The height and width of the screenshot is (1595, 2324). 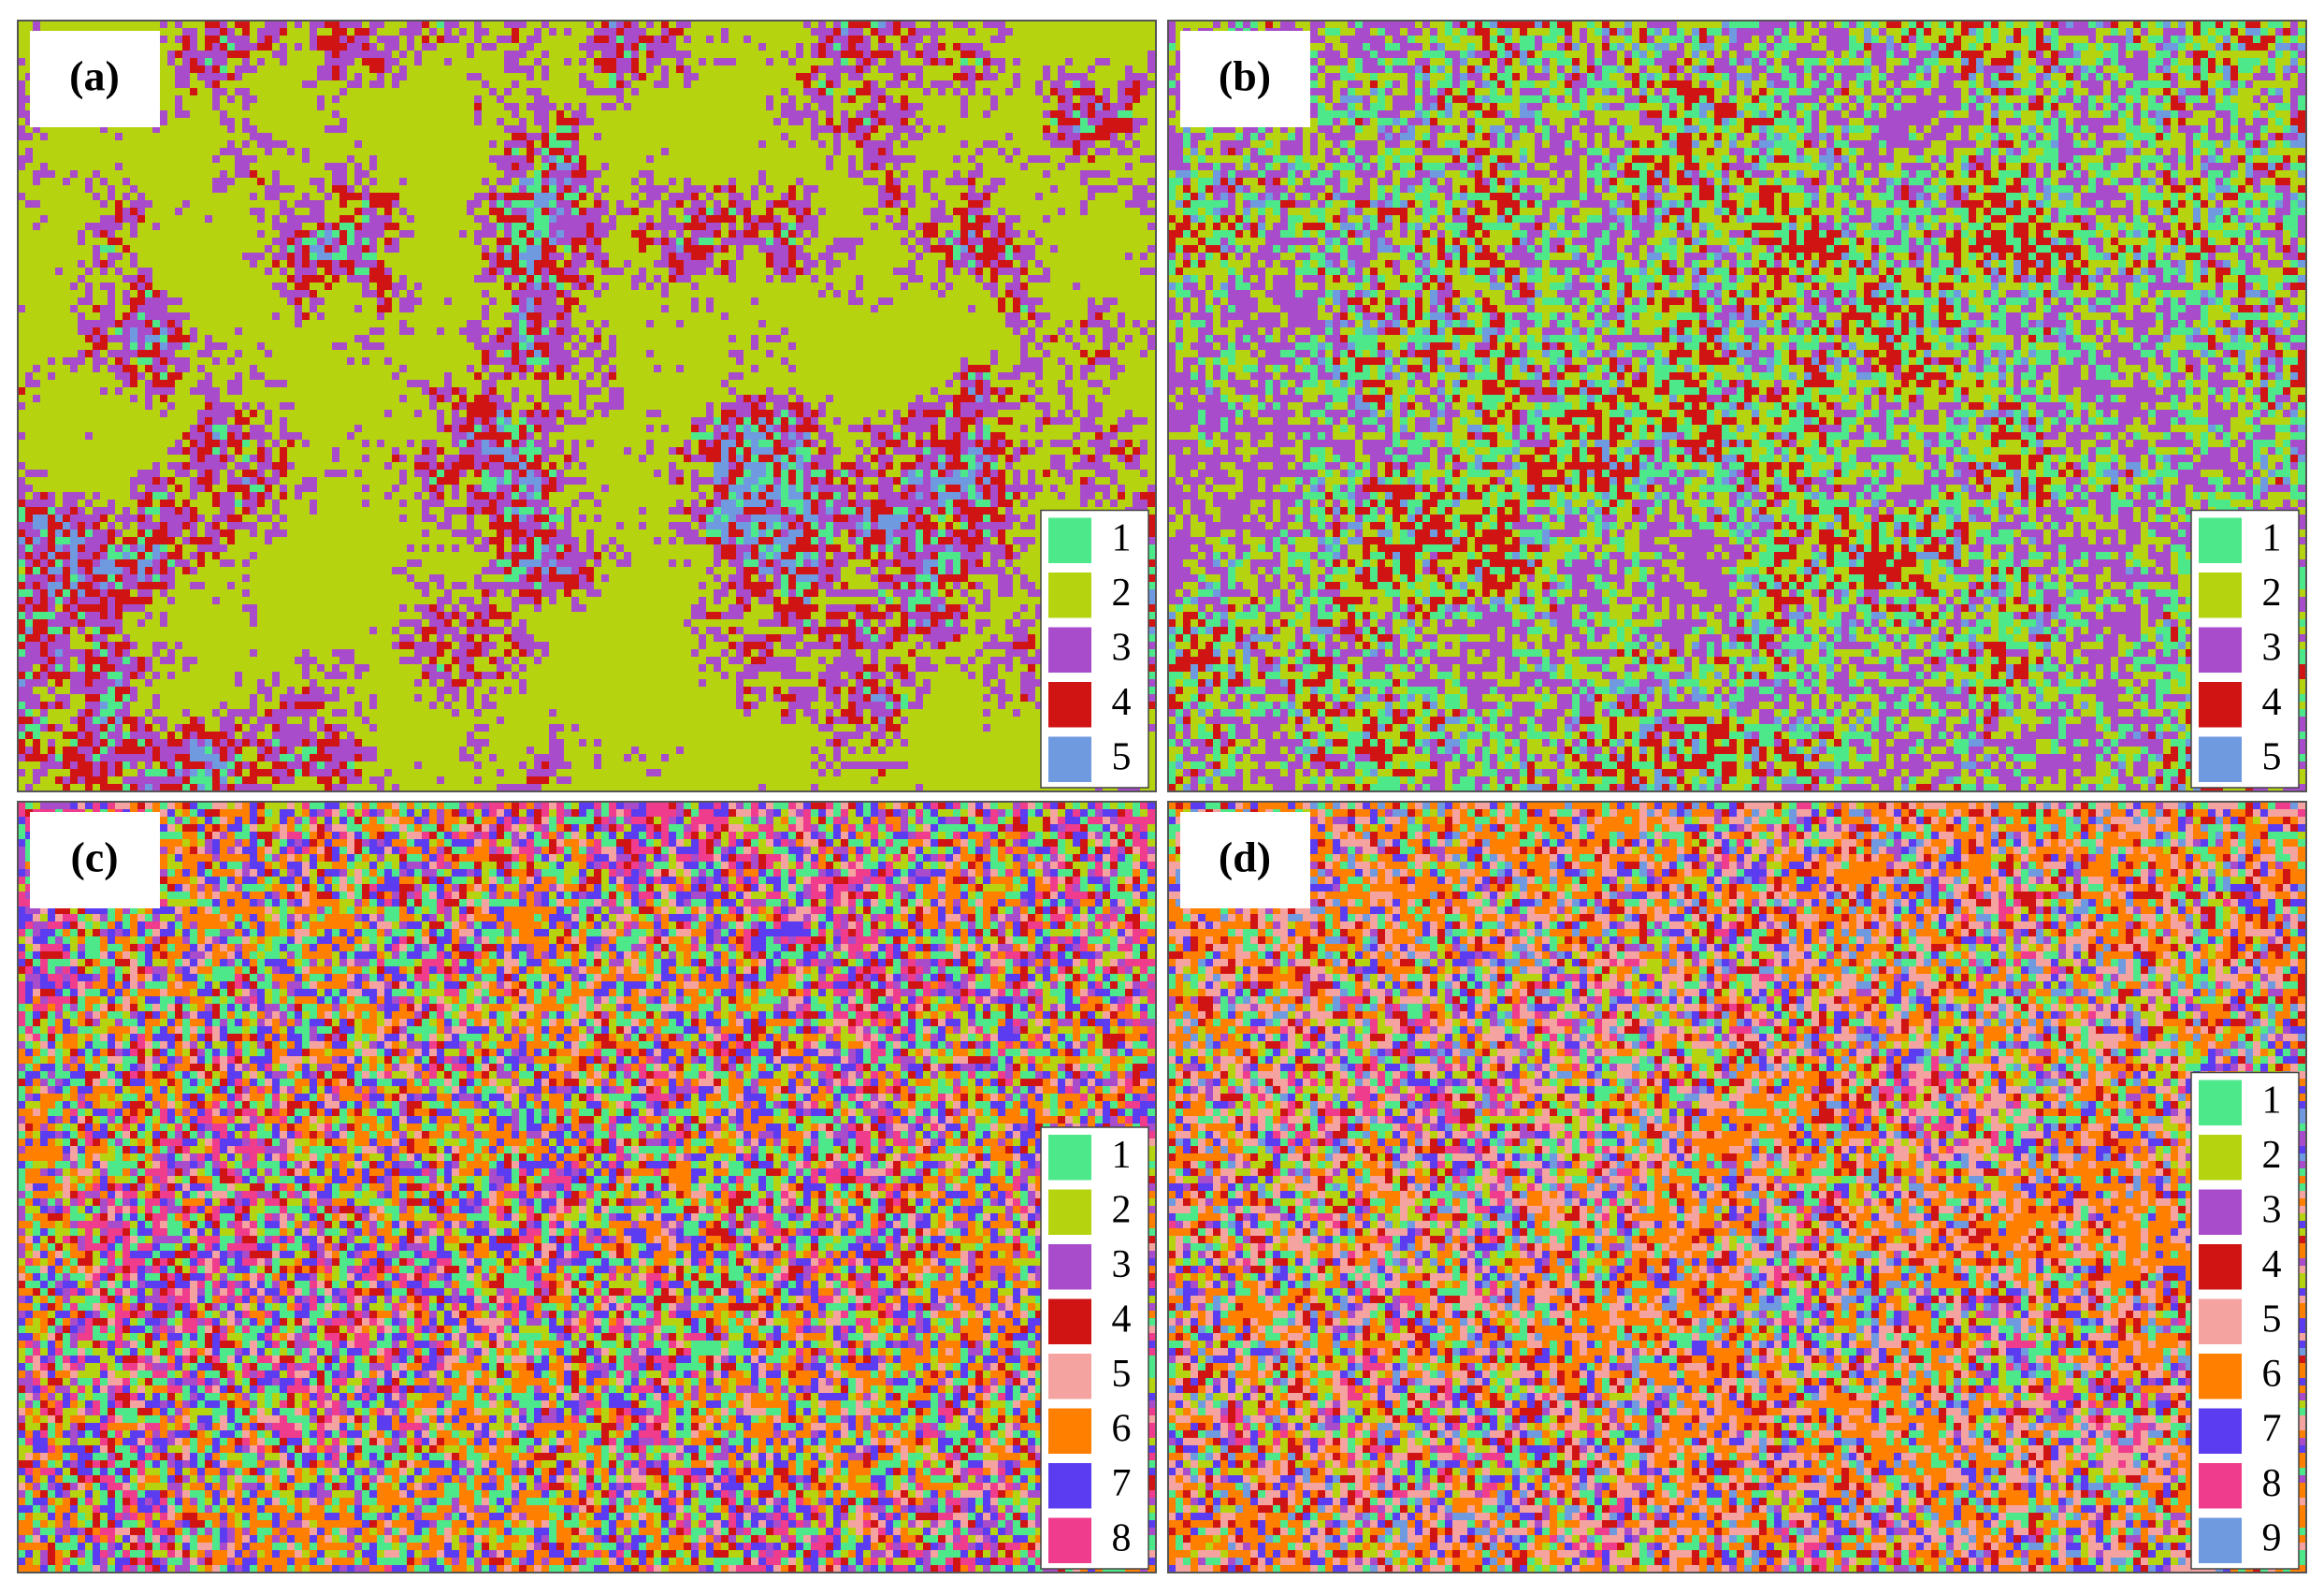 I want to click on legend-label: 9, so click(x=2272, y=1537).